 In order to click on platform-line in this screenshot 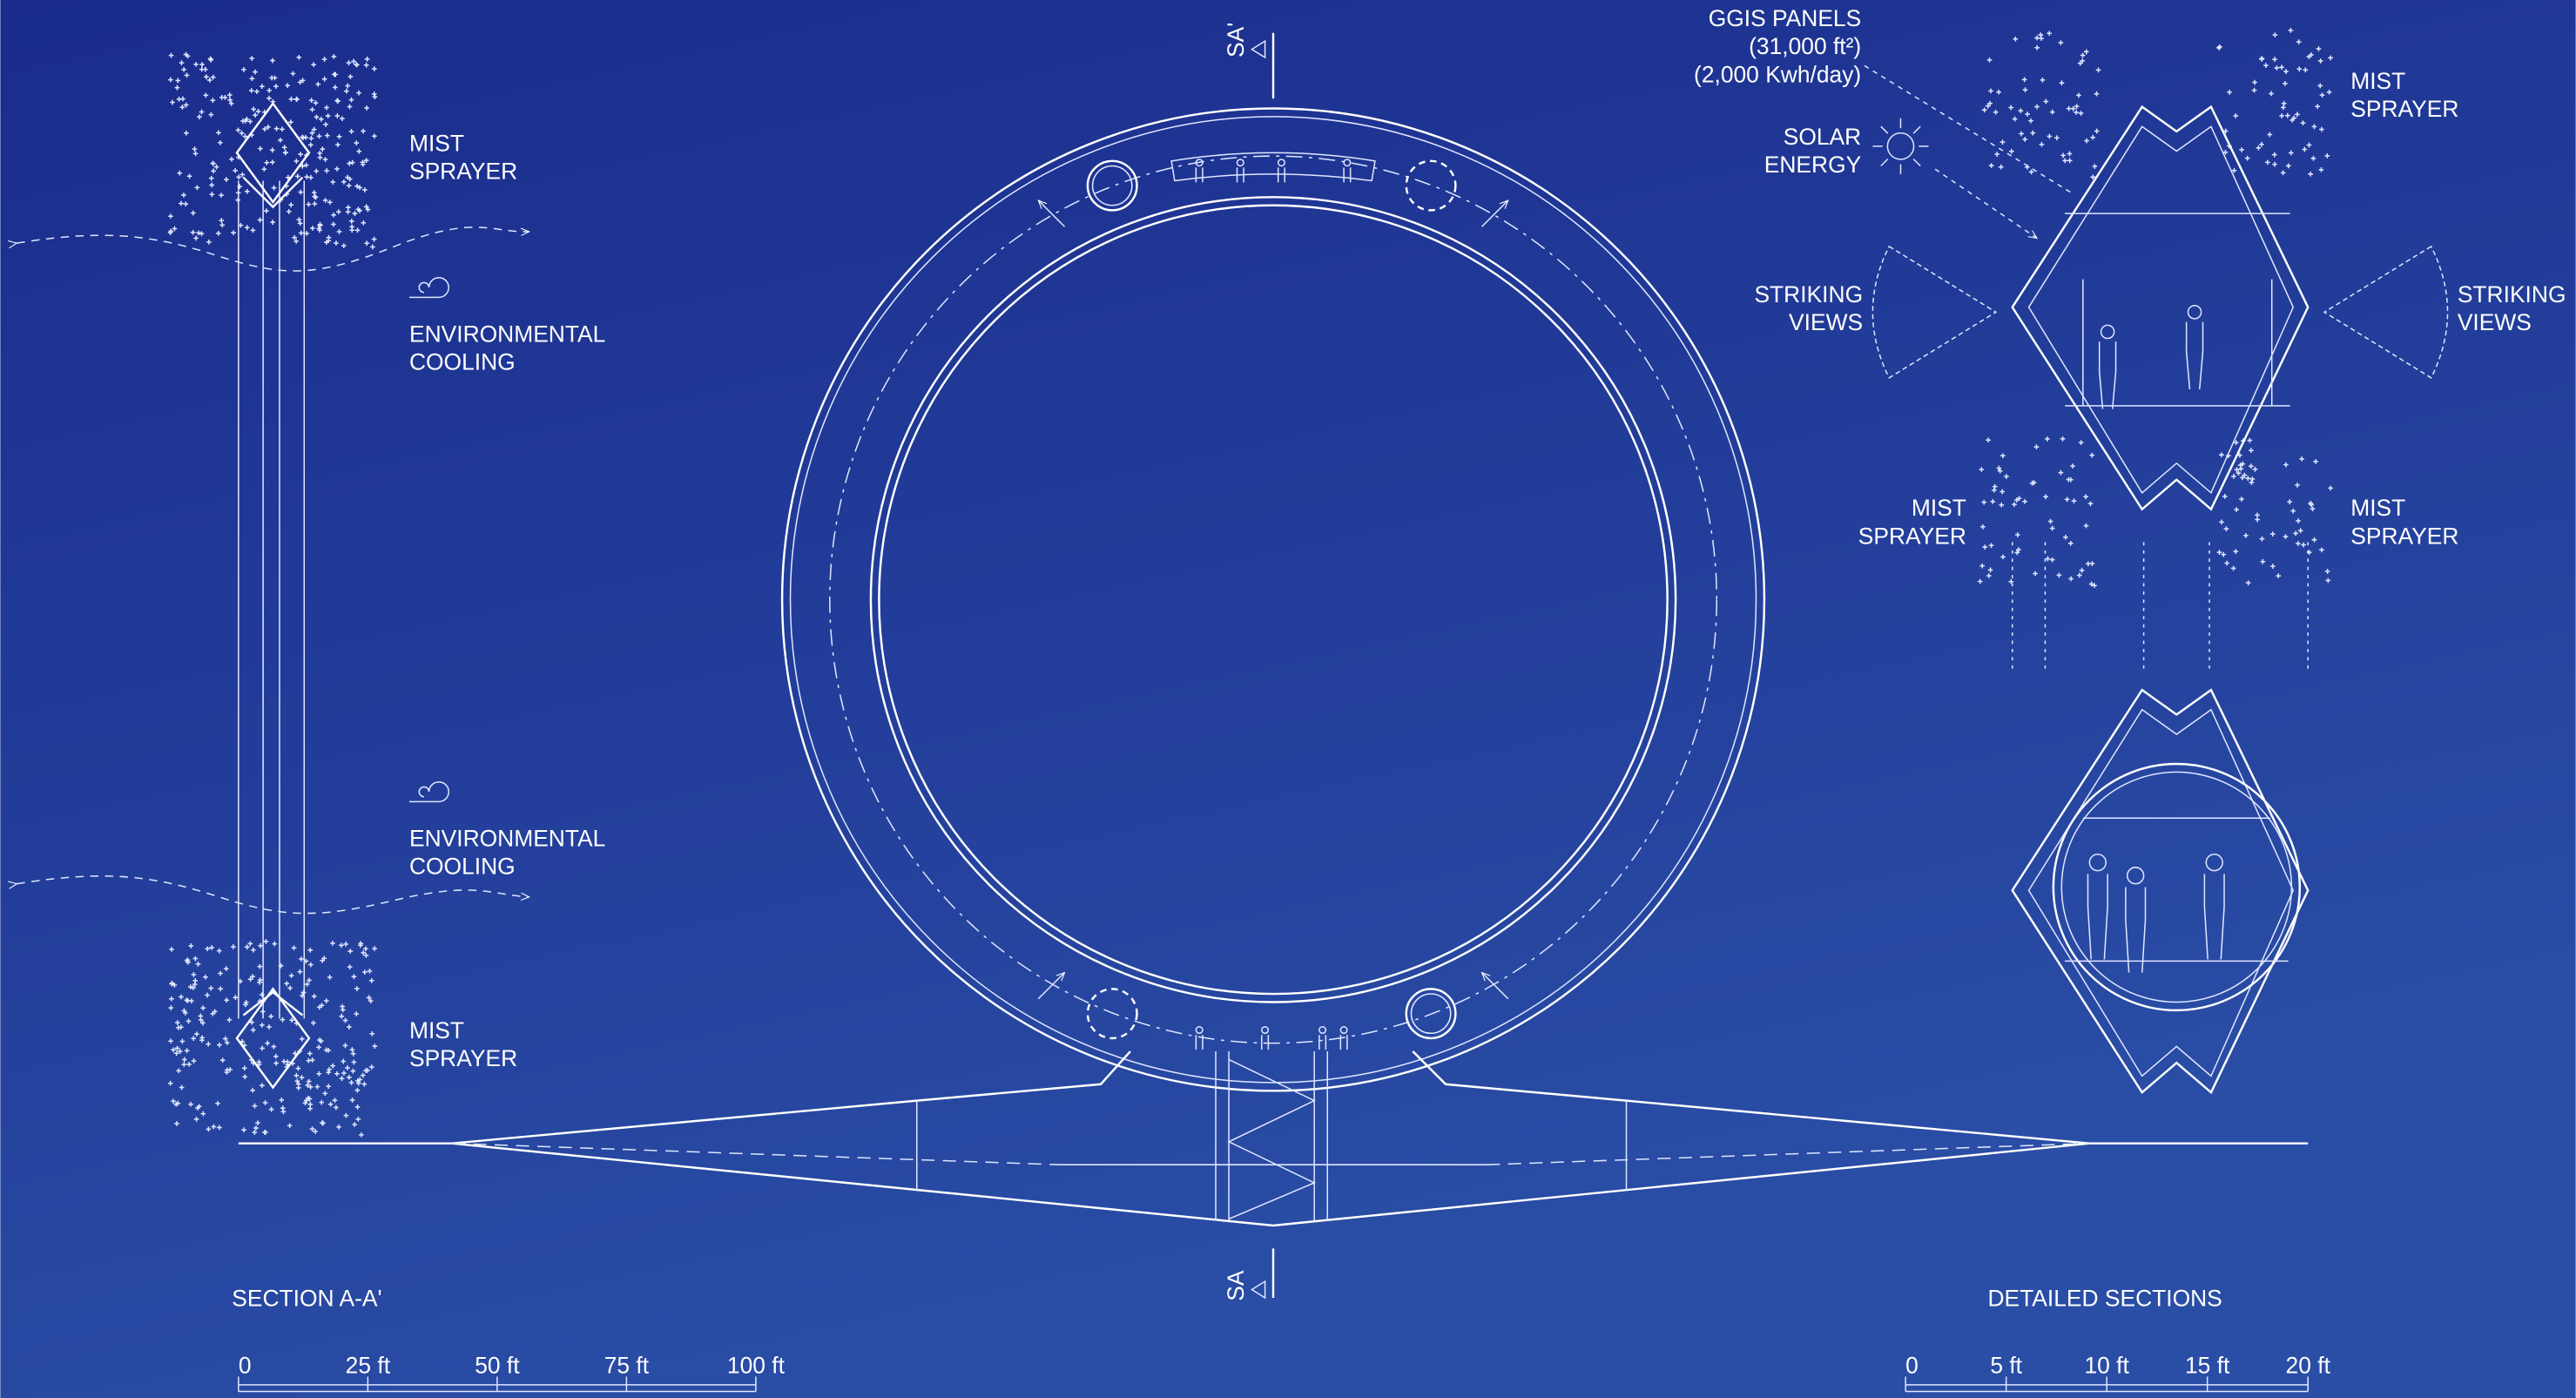, I will do `click(1272, 1146)`.